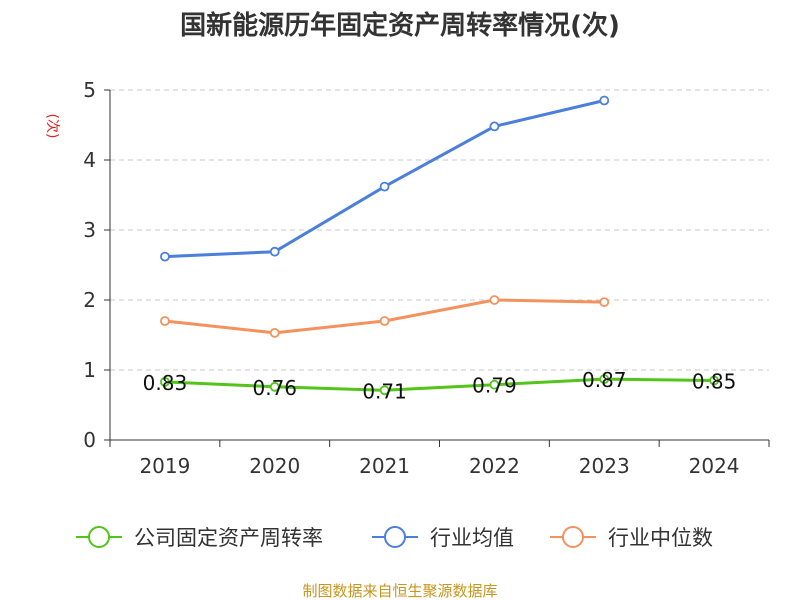 The width and height of the screenshot is (800, 600). I want to click on x-tick-label: 2019, so click(164, 466).